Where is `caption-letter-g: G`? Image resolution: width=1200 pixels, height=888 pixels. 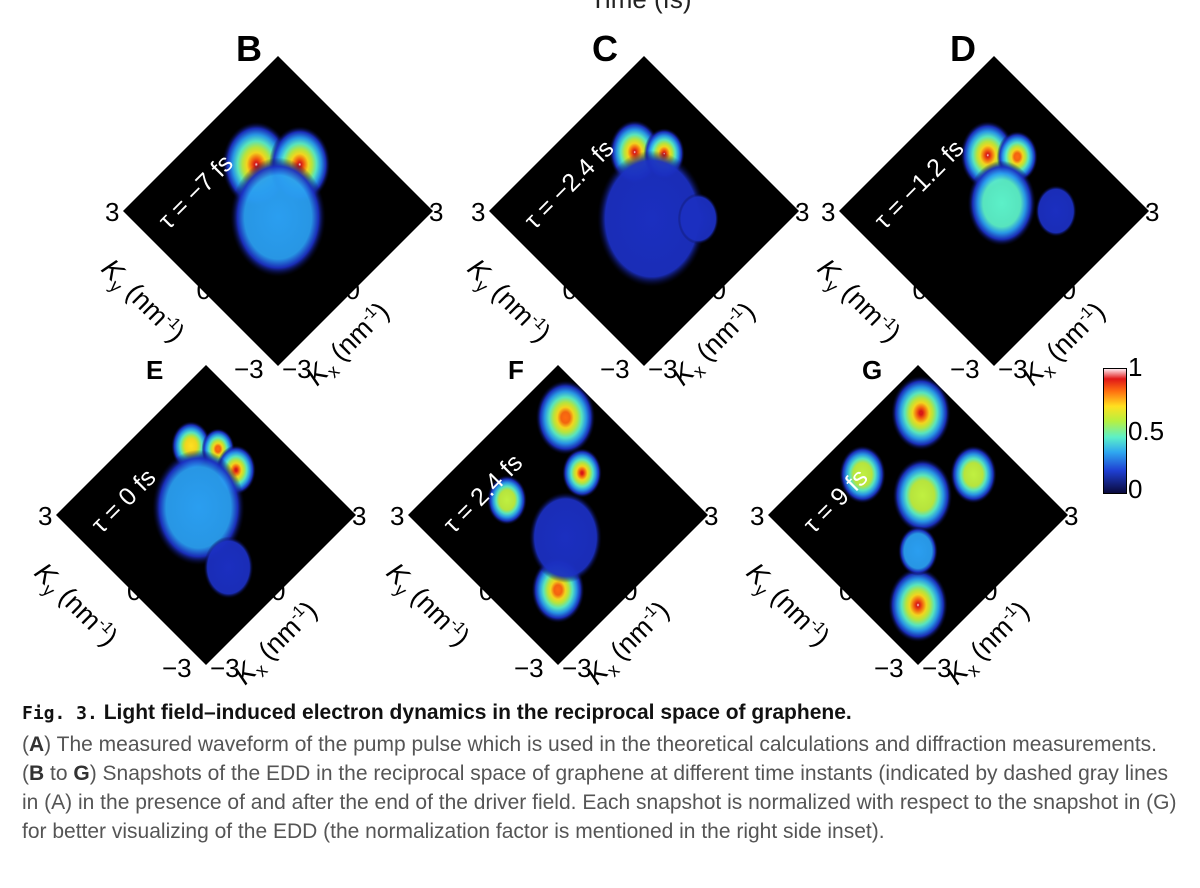
caption-letter-g: G is located at coordinates (81, 773).